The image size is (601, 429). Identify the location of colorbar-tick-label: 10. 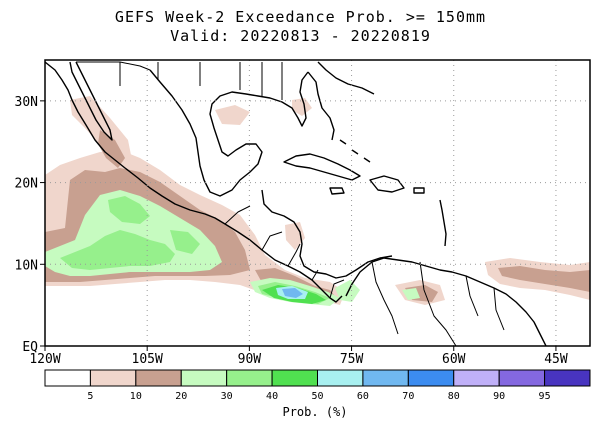
(136, 396).